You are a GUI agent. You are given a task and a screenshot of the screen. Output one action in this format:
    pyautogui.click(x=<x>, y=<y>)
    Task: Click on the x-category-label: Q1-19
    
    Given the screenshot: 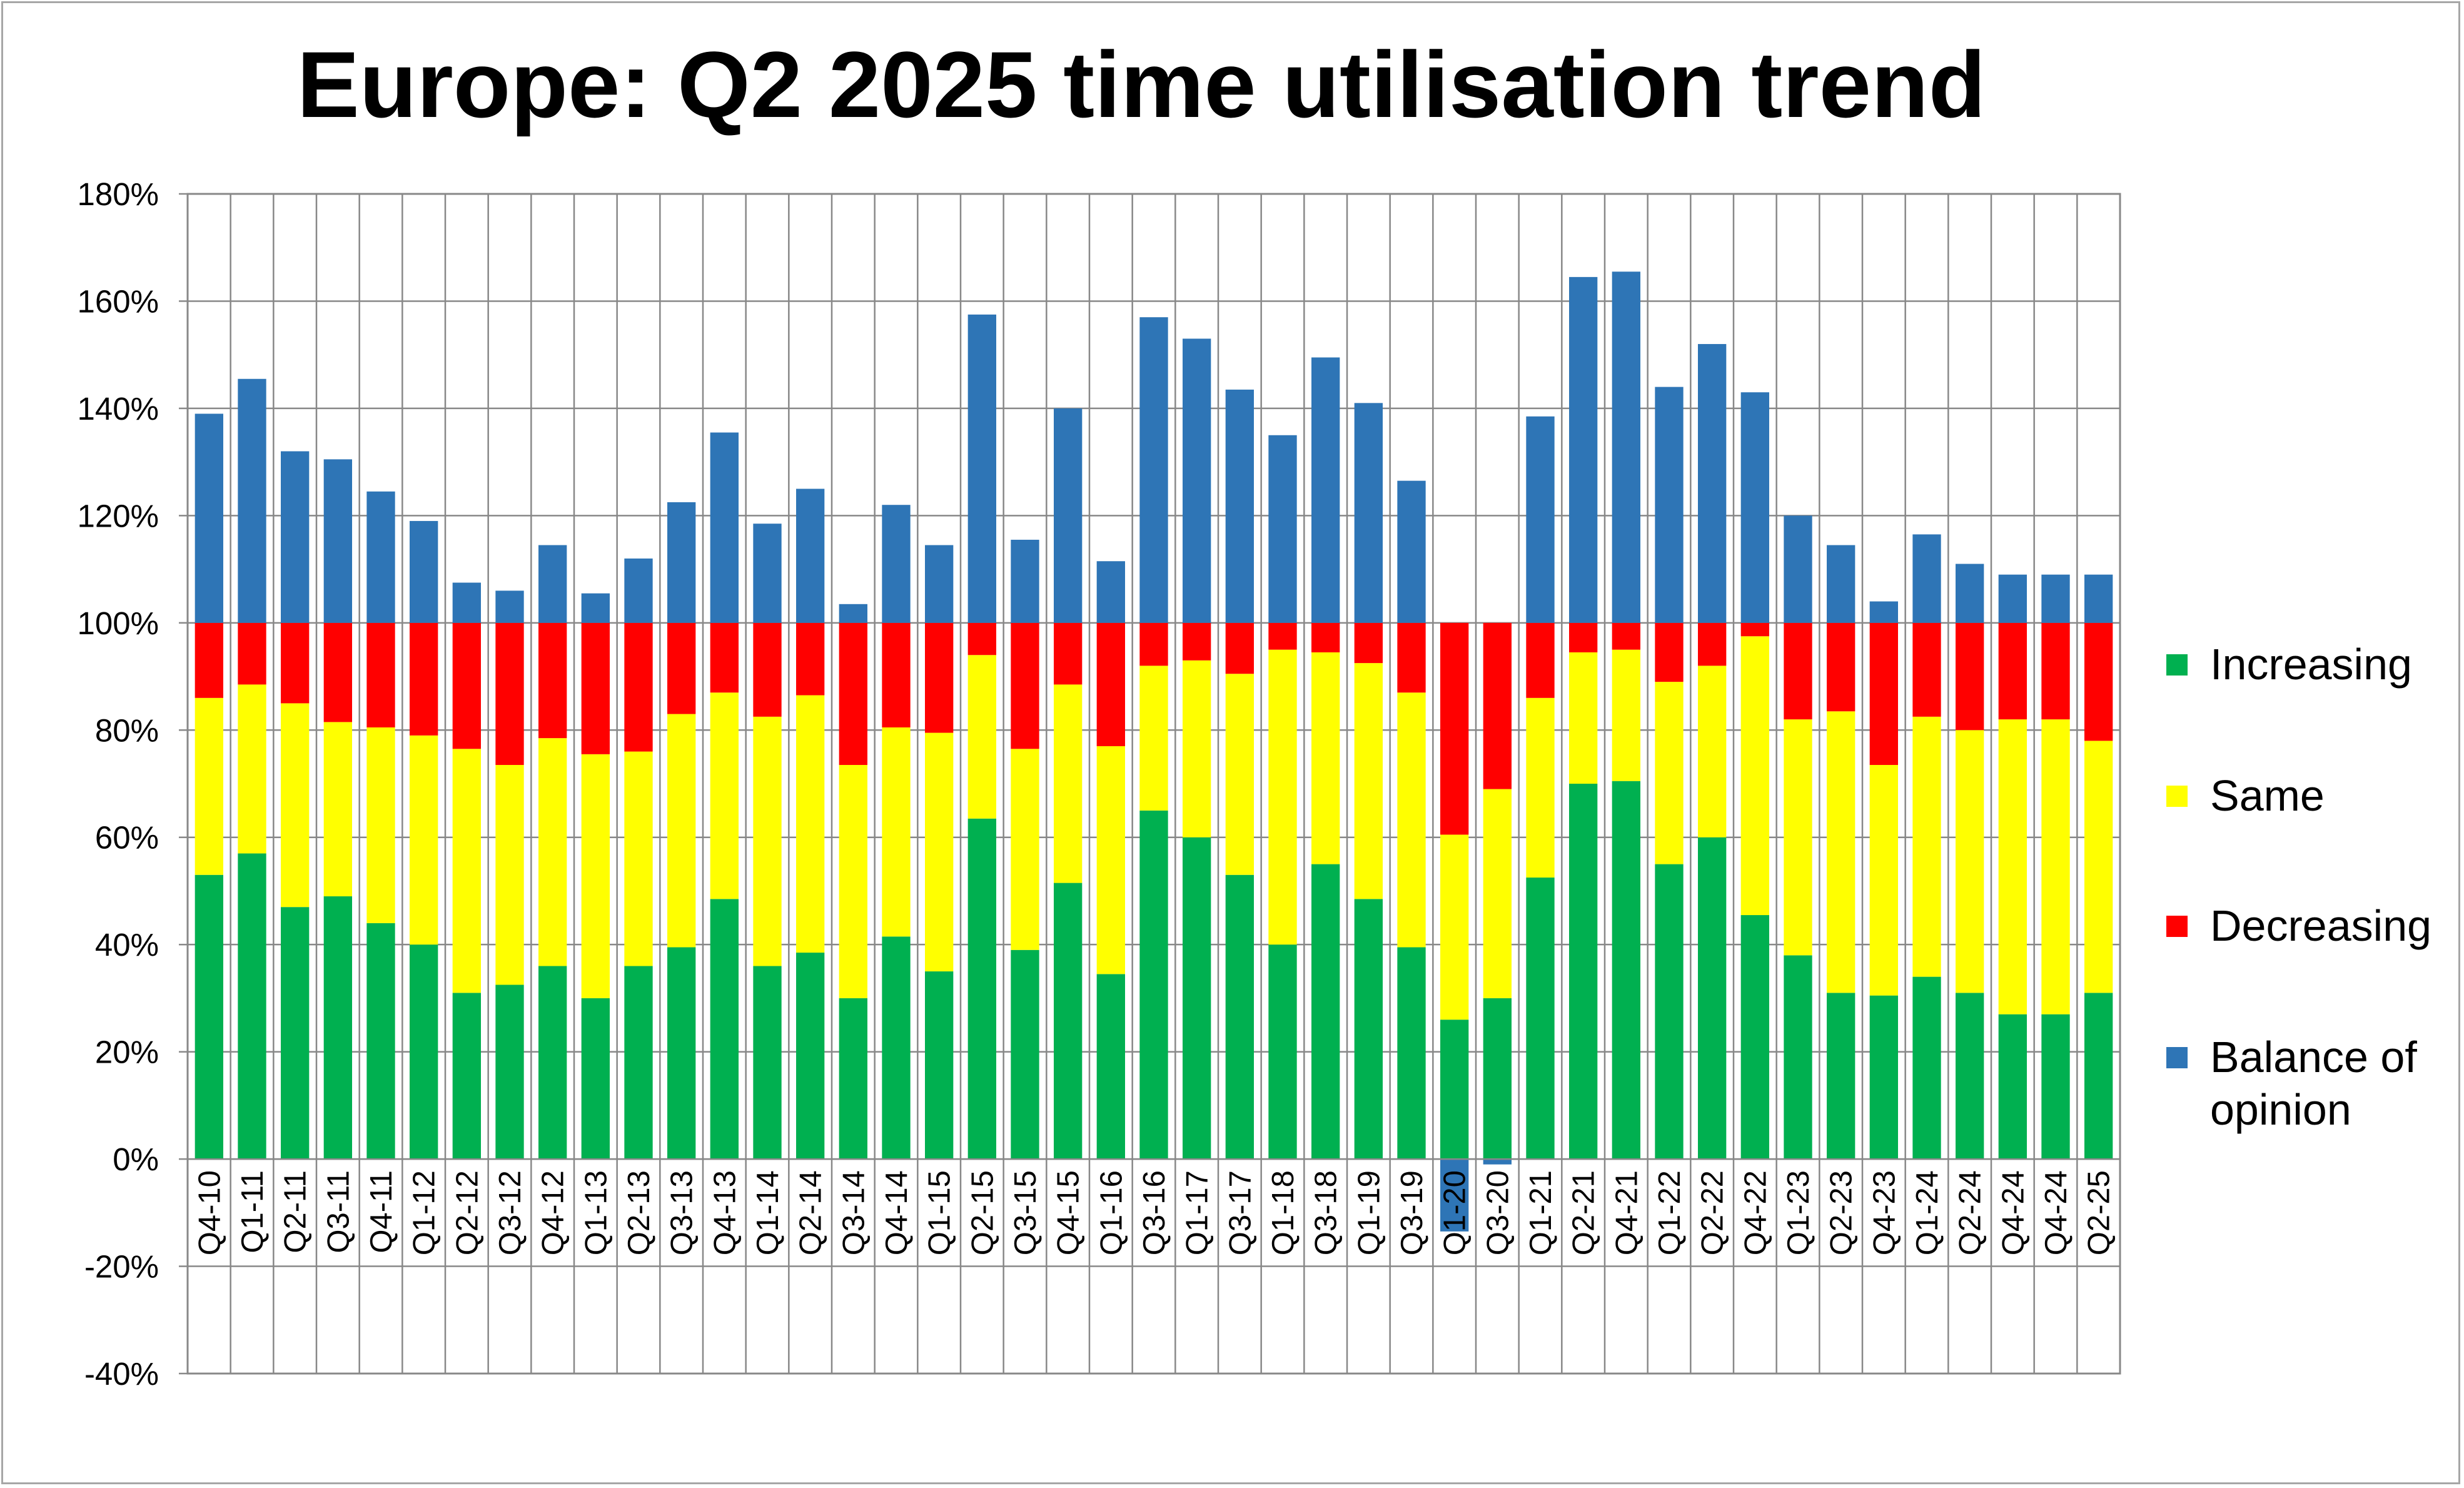 What is the action you would take?
    pyautogui.click(x=1369, y=1212)
    